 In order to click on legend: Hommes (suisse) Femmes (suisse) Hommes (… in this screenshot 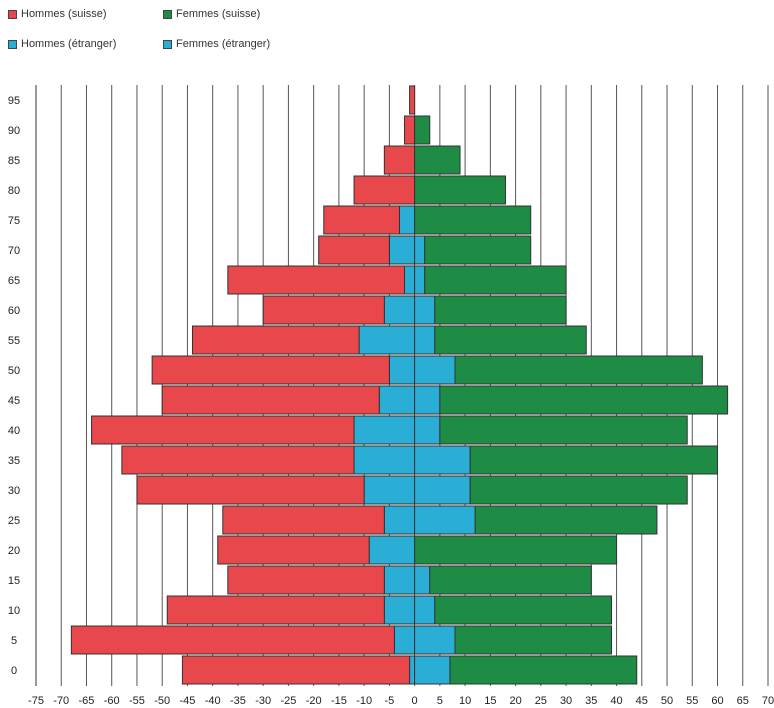, I will do `click(168, 33)`.